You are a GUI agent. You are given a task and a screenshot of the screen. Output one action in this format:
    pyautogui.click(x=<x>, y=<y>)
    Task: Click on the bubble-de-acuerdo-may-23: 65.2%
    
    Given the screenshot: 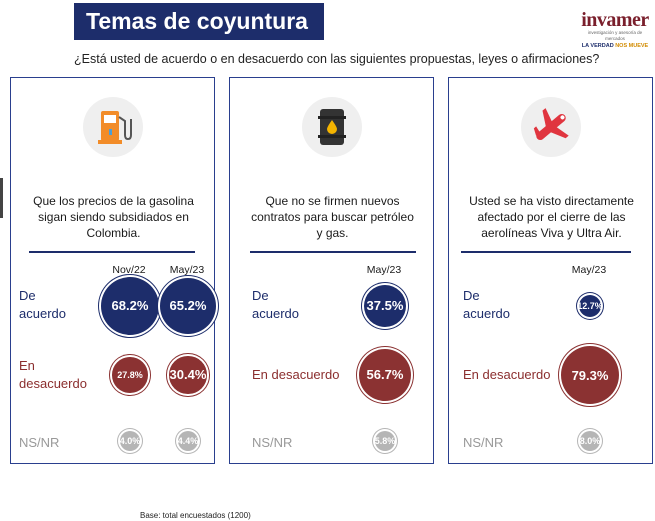 What is the action you would take?
    pyautogui.click(x=188, y=306)
    